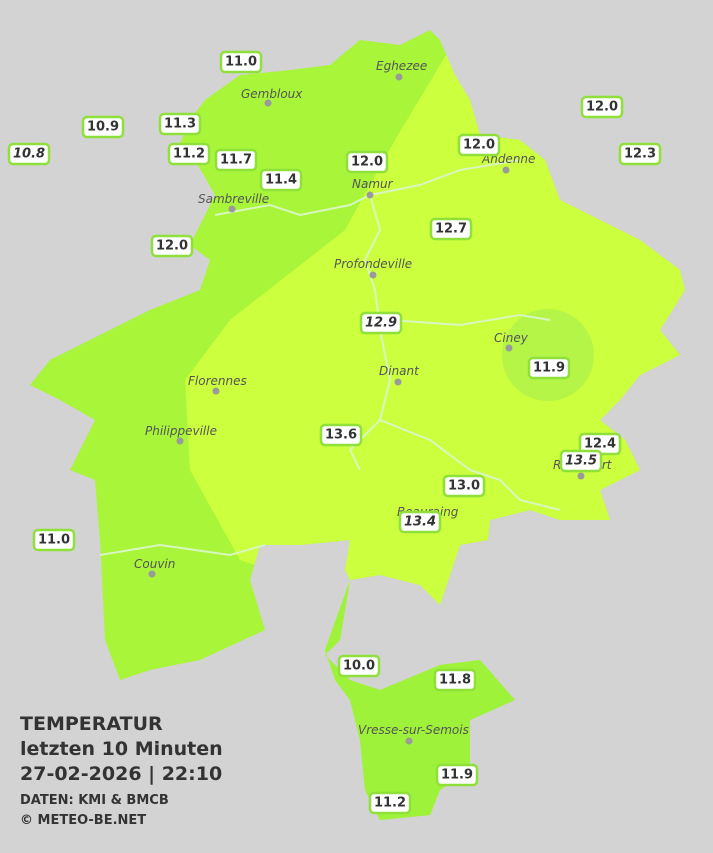  What do you see at coordinates (121, 774) in the screenshot?
I see `legend-datetime: 27-02-2026 | 22:10` at bounding box center [121, 774].